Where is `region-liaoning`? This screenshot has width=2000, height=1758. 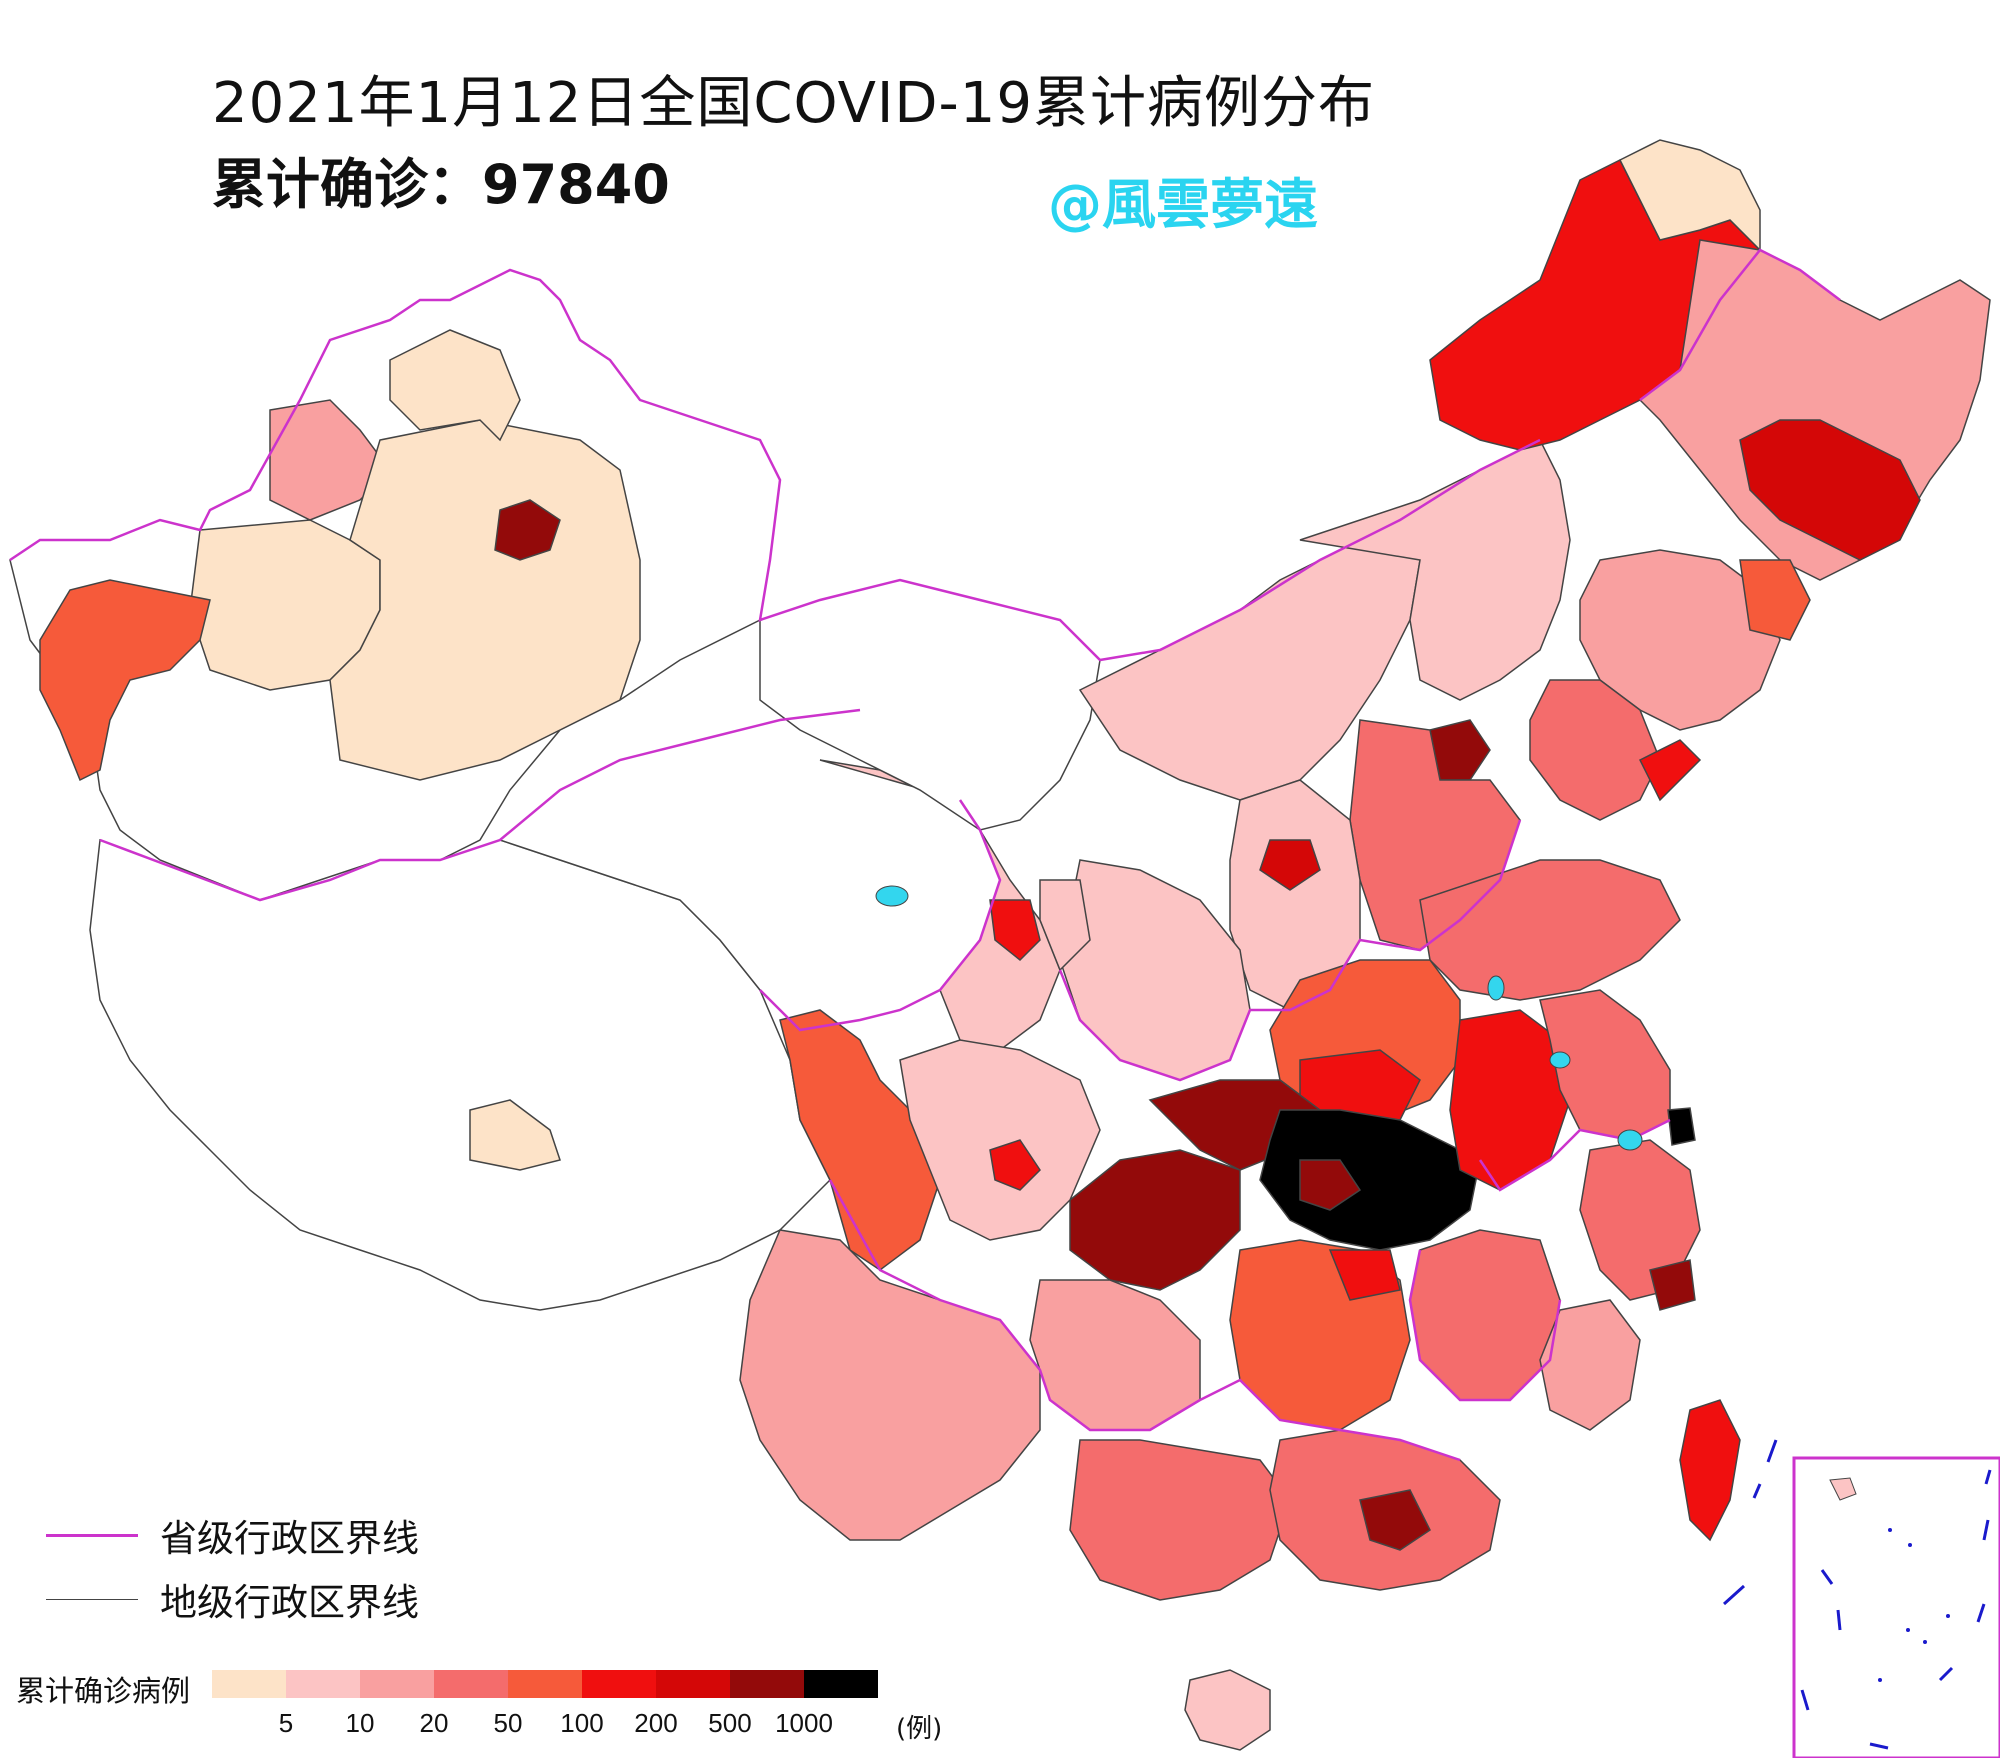
region-liaoning is located at coordinates (1595, 750).